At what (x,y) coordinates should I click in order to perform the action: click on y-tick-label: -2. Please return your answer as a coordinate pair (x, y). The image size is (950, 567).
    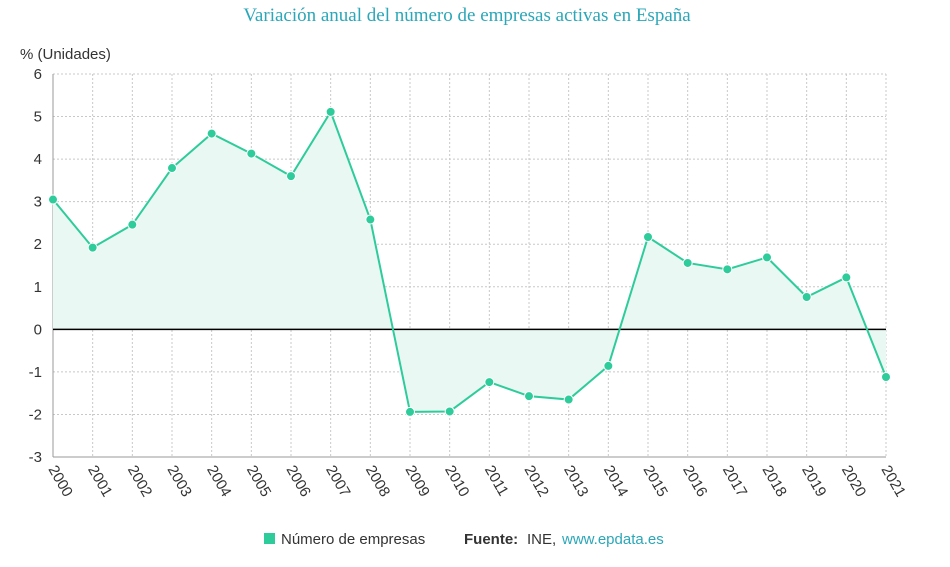
    Looking at the image, I should click on (35, 414).